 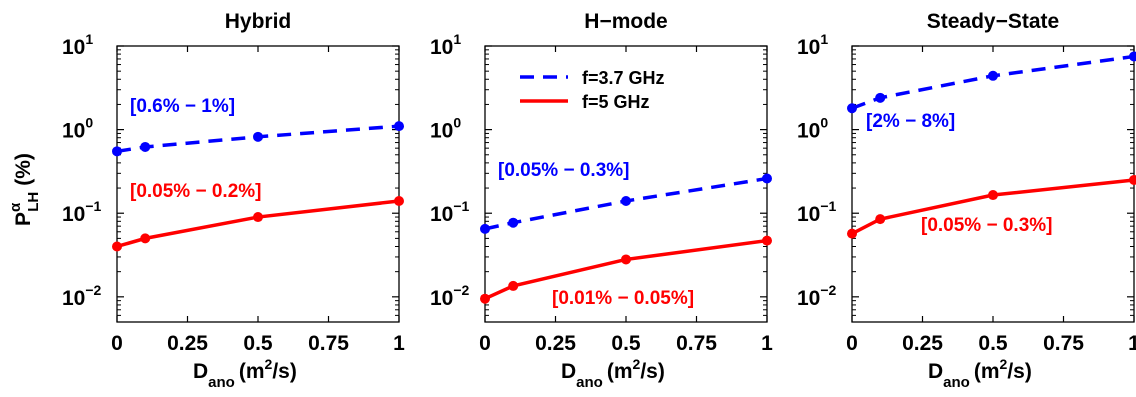 What do you see at coordinates (616, 102) in the screenshot?
I see `legend-entry: f=5 GHz` at bounding box center [616, 102].